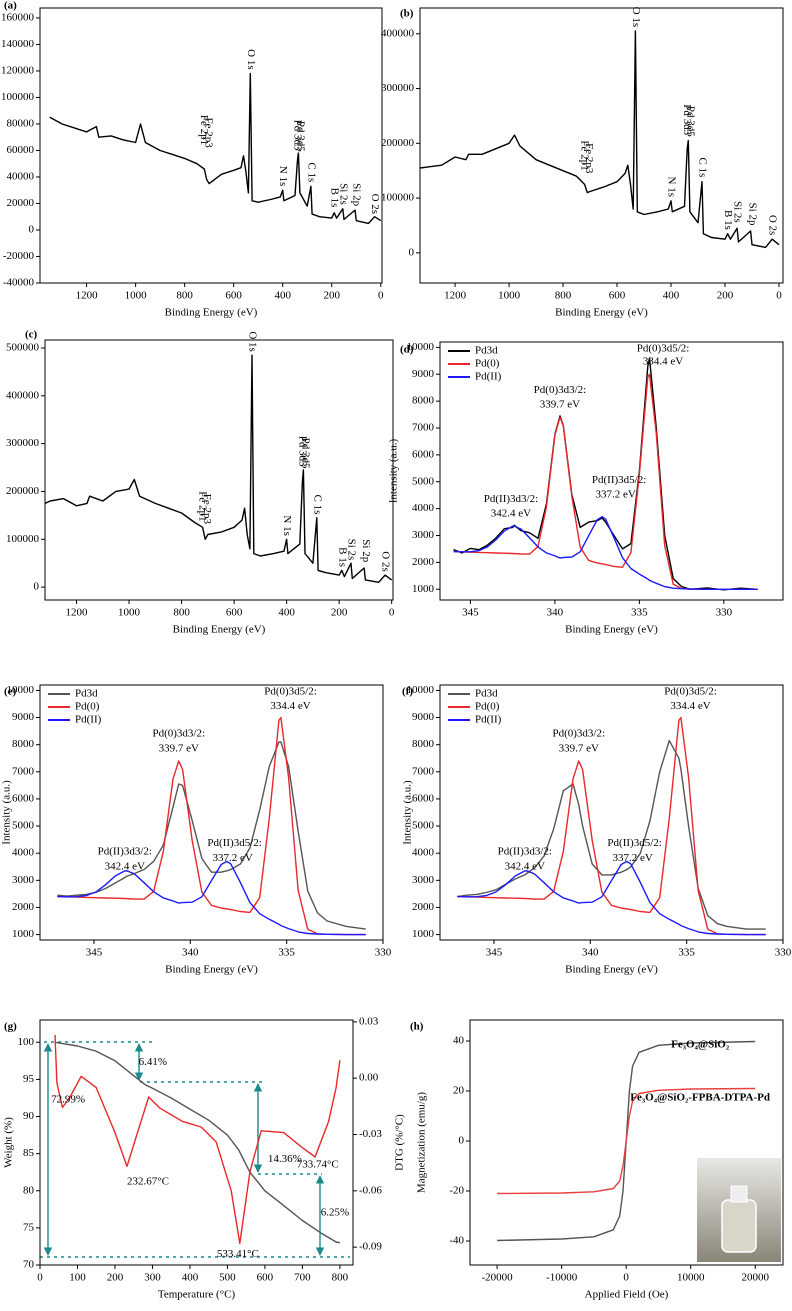  I want to click on y-tick-label: 10000, so click(421, 690).